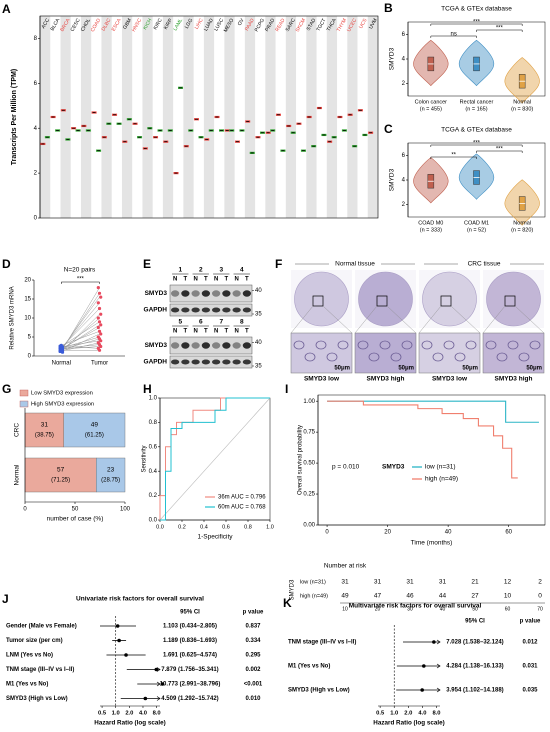  What do you see at coordinates (221, 322) in the screenshot?
I see `lane-number: 7` at bounding box center [221, 322].